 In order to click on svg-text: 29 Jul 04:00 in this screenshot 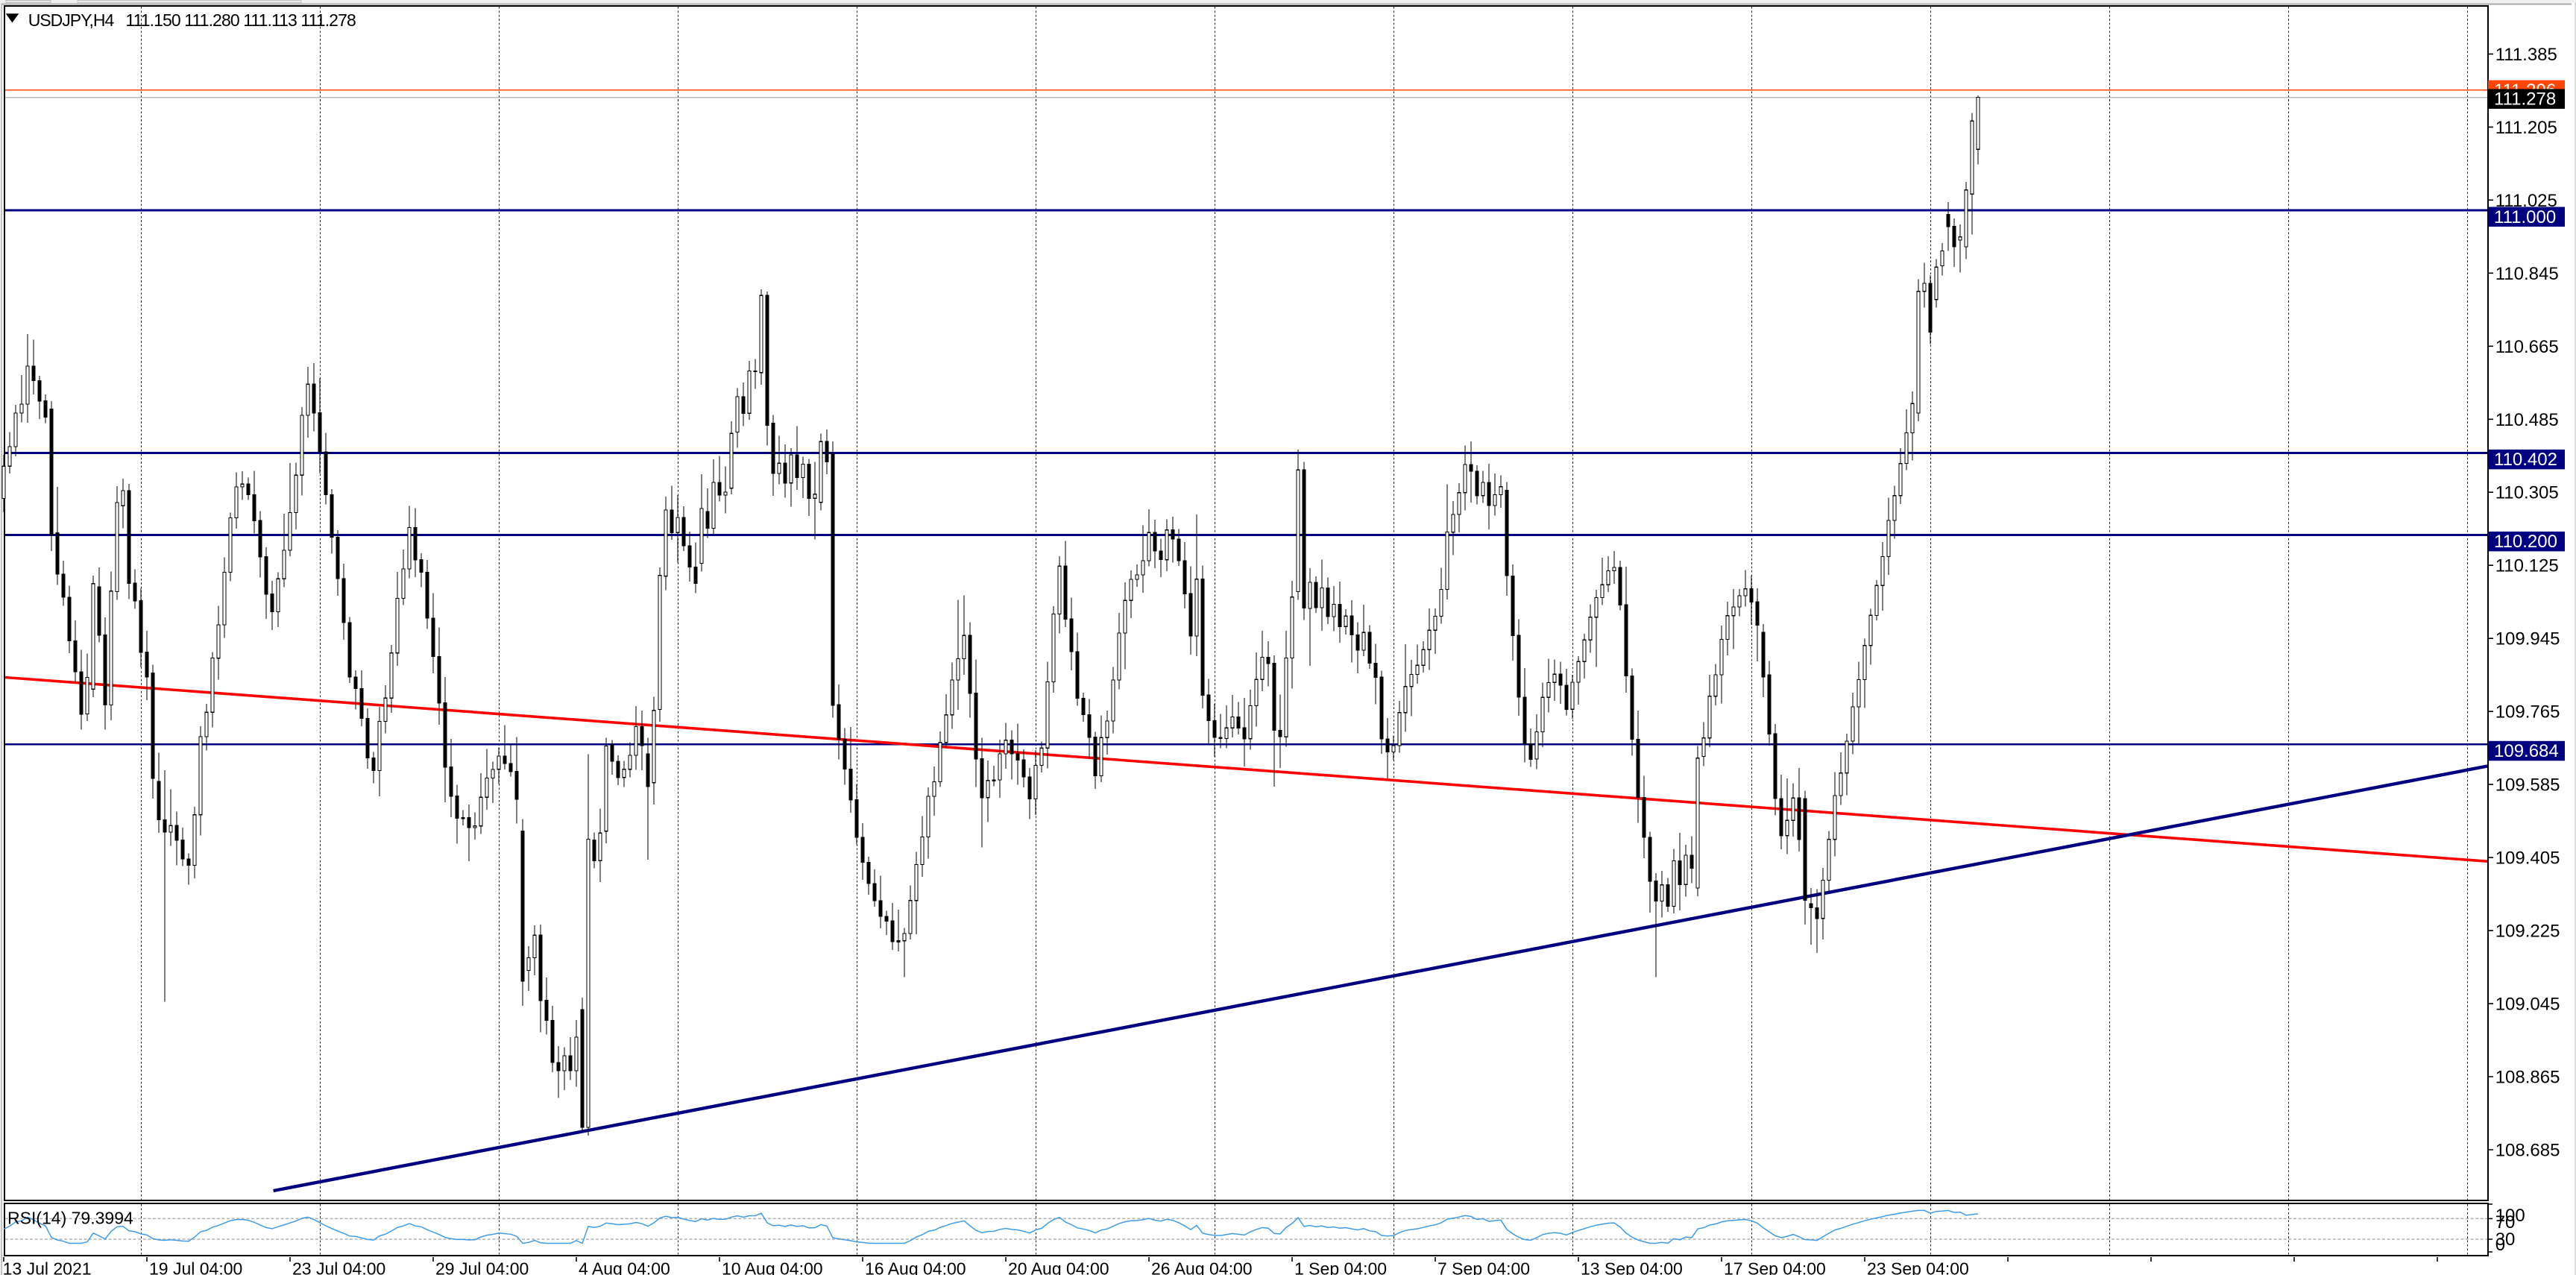, I will do `click(482, 1267)`.